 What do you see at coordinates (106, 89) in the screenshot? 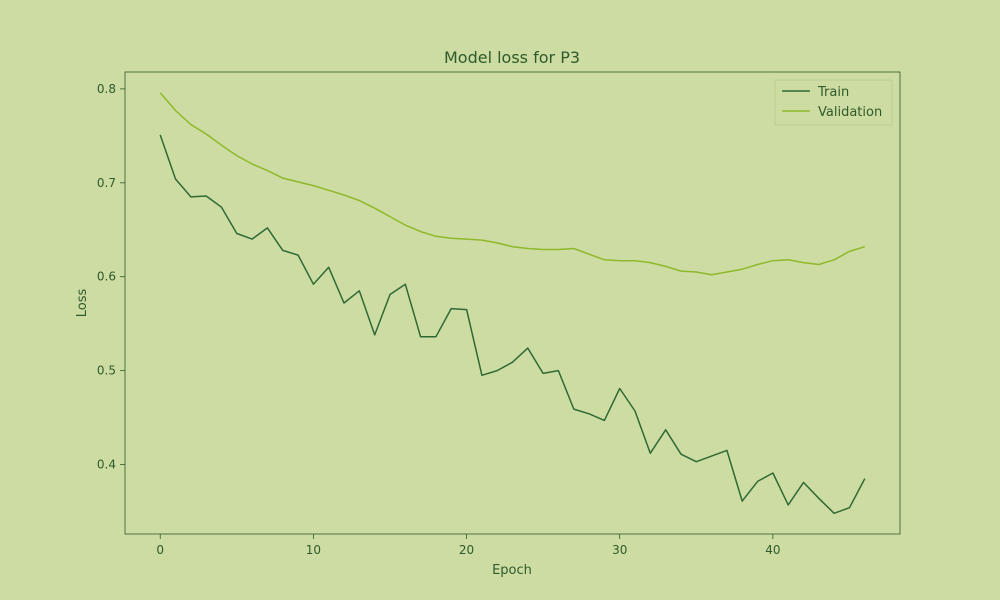
I see `y-tick-label: 0.8` at bounding box center [106, 89].